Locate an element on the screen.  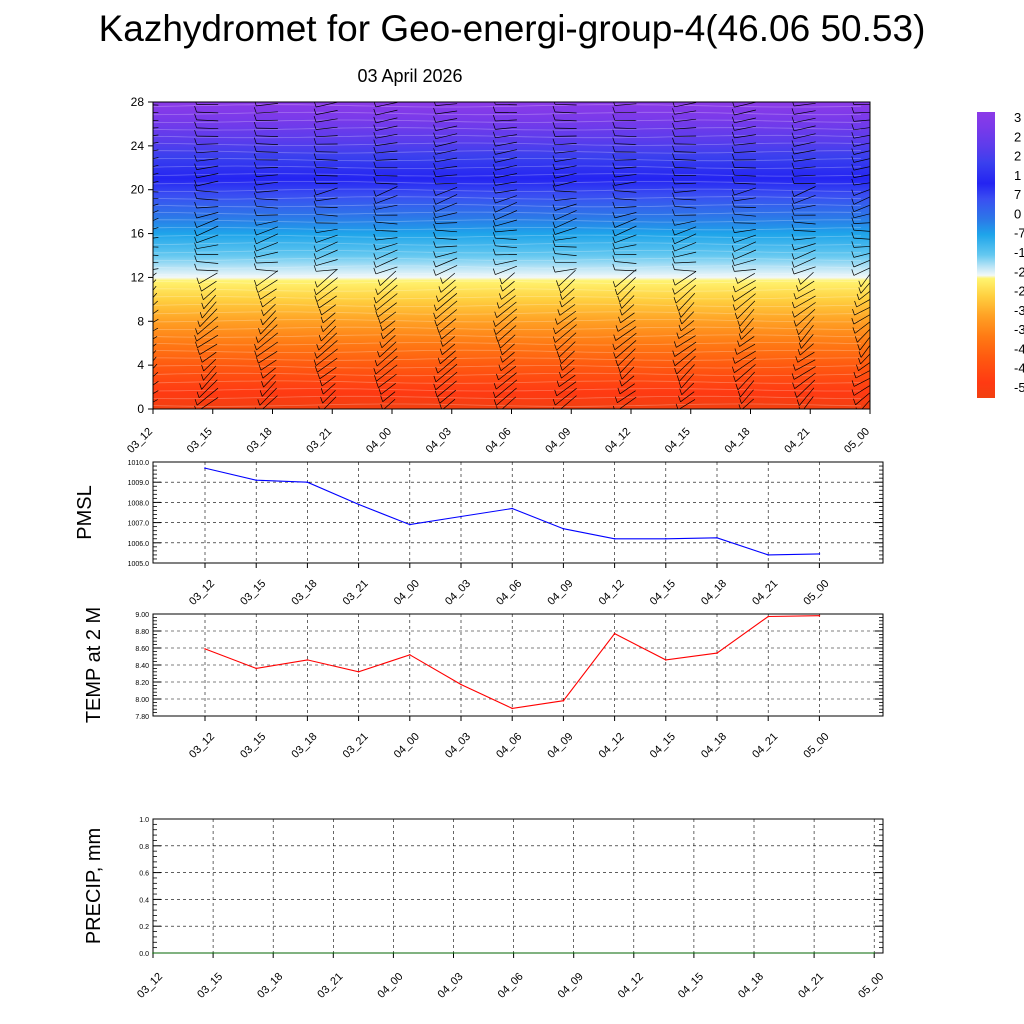
y-tick-label: 7.80 is located at coordinates (142, 717).